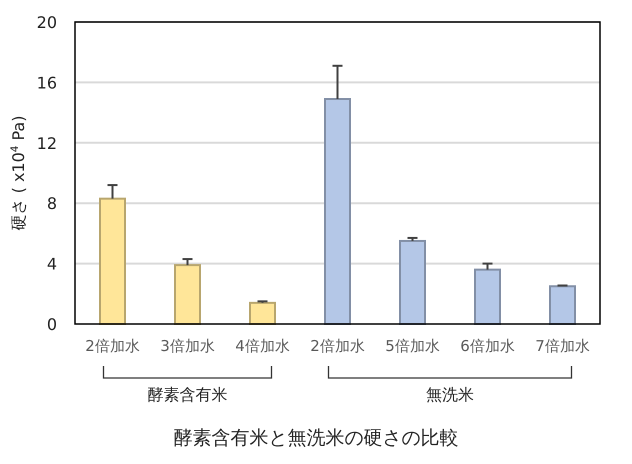  I want to click on y-tick-label: 20, so click(46, 22).